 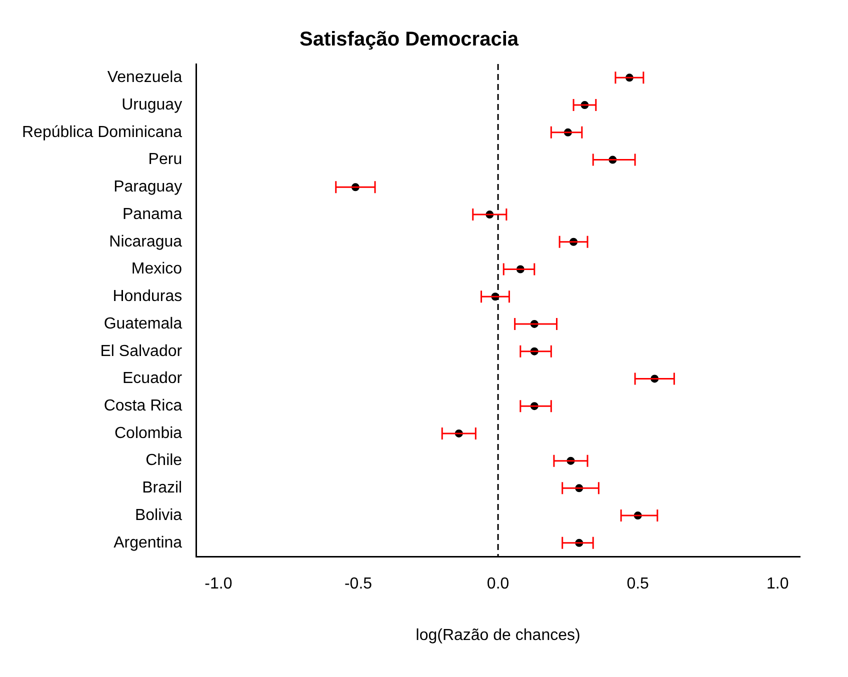 What do you see at coordinates (148, 543) in the screenshot?
I see `y-tick-label: Argentina` at bounding box center [148, 543].